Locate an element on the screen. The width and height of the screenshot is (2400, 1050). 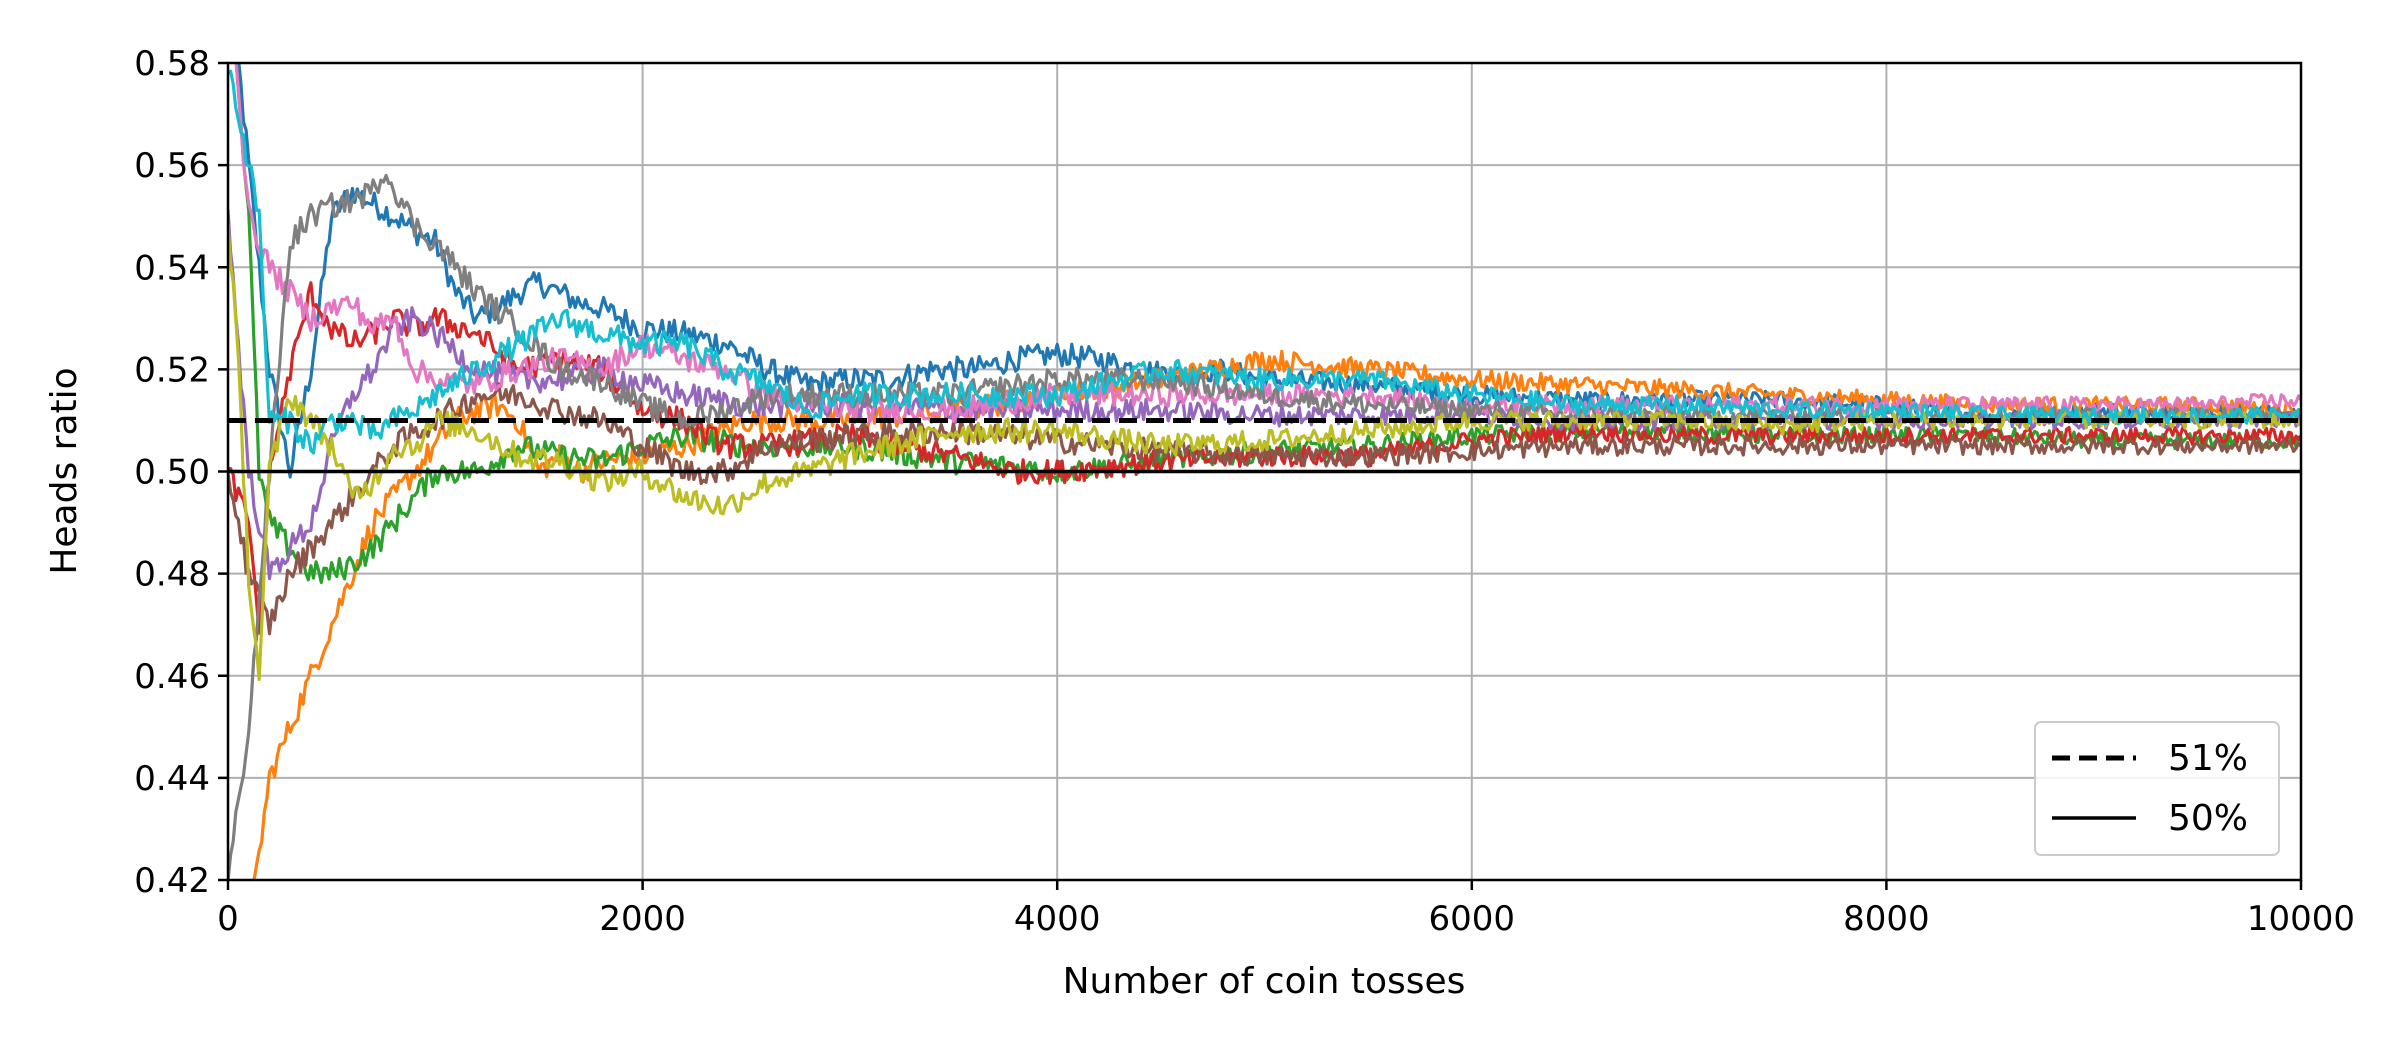
x-tick-label: 6000 is located at coordinates (1472, 919).